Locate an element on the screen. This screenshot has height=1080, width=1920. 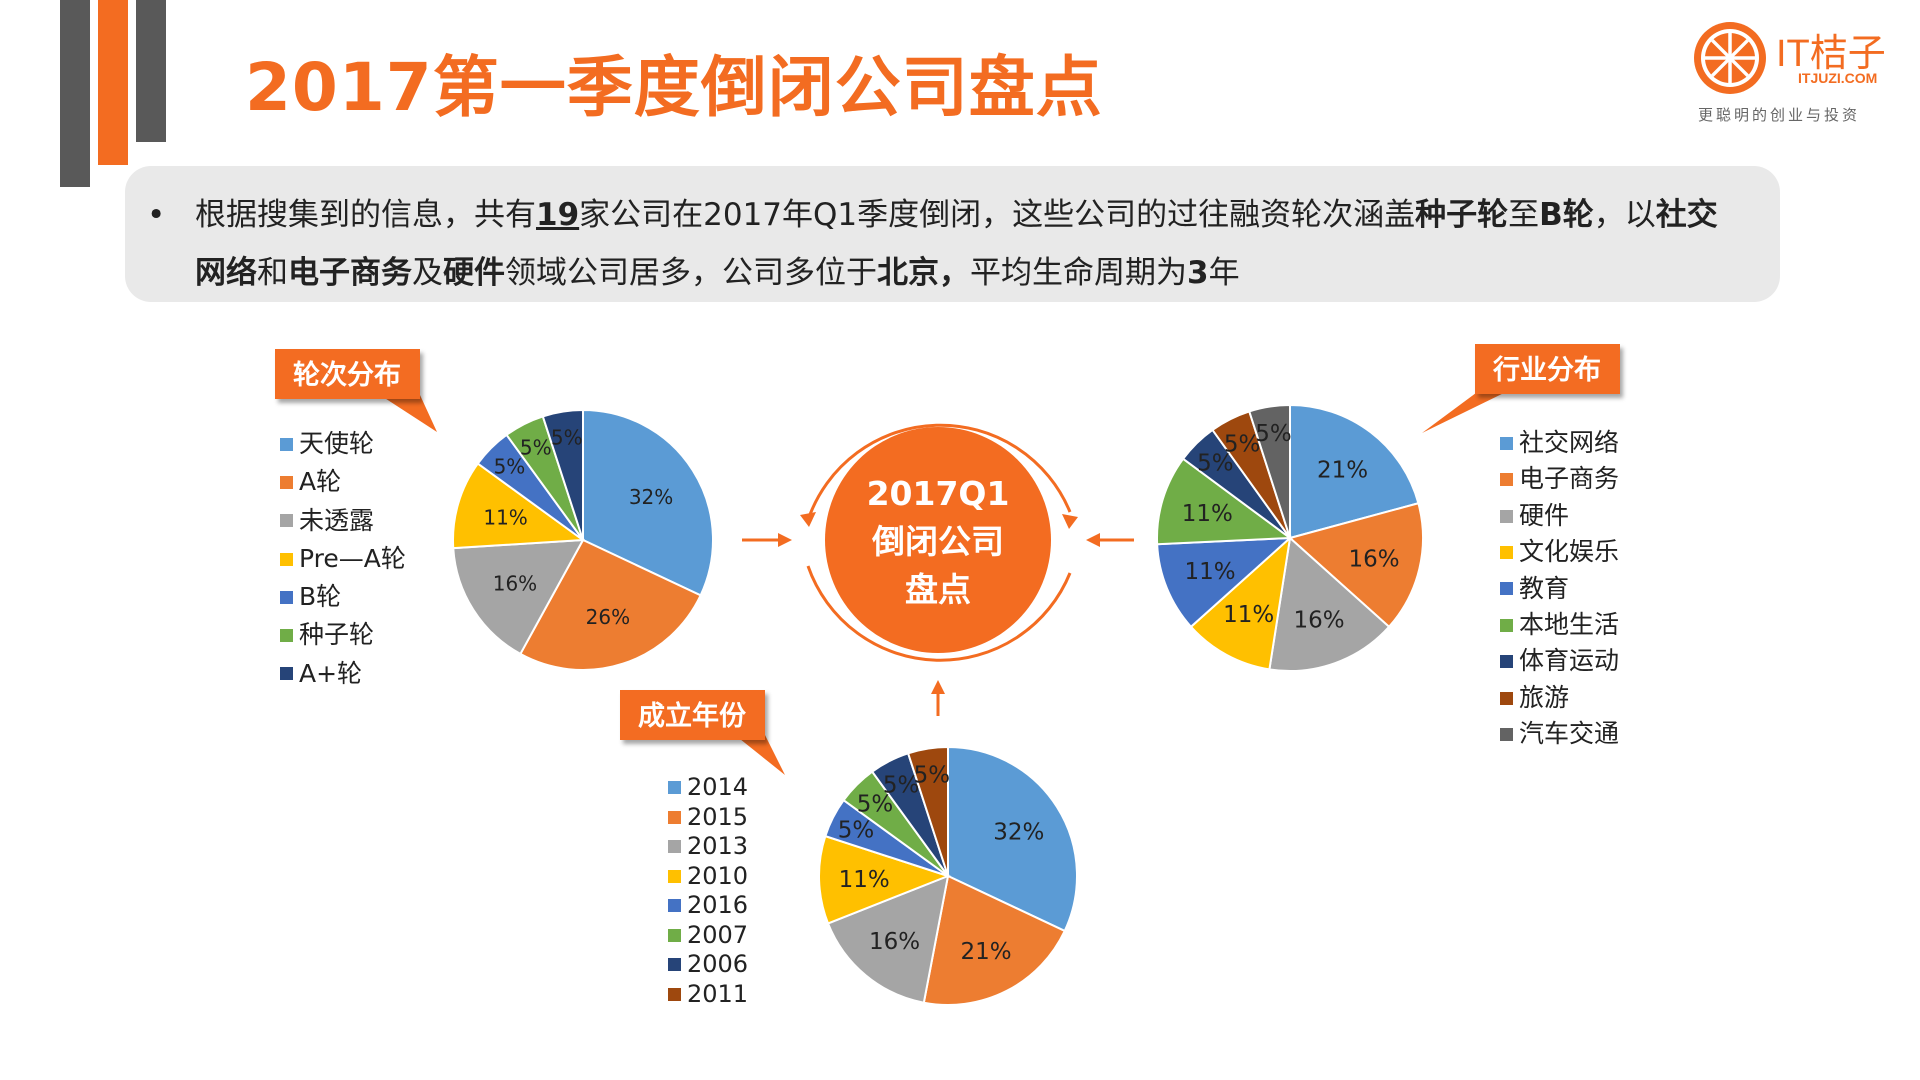
hub-line3: 盘点 is located at coordinates (938, 589).